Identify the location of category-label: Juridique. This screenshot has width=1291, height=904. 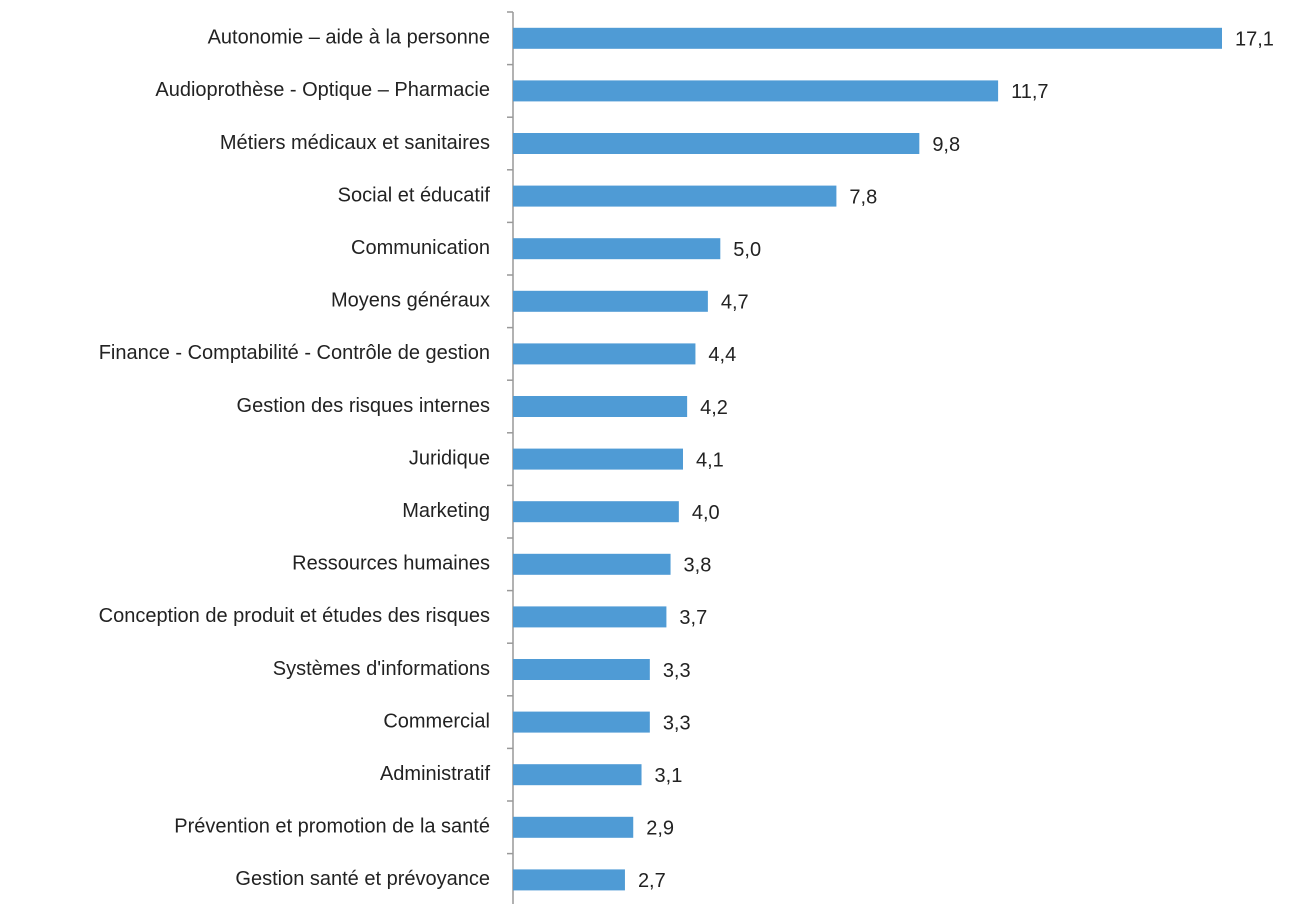
(449, 458).